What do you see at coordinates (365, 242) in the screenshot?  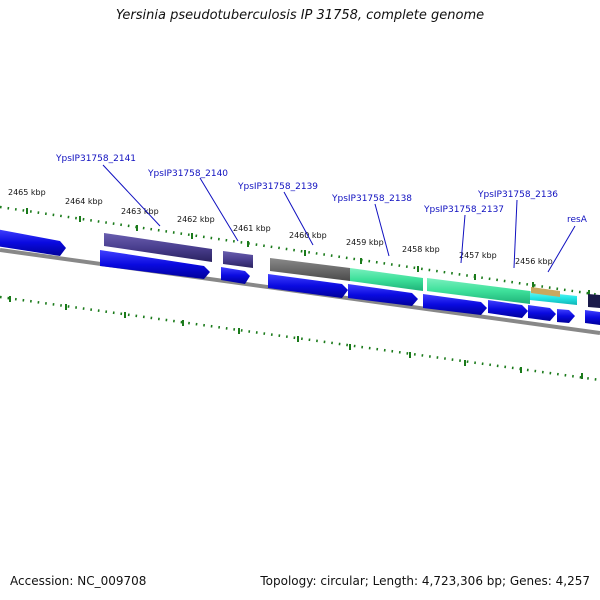 I see `tick-label: 2459 kbp` at bounding box center [365, 242].